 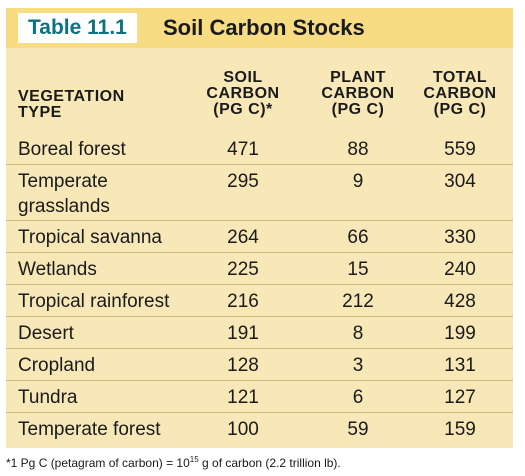 I want to click on table-row: Tropical savanna 264 66 330, so click(x=259, y=236).